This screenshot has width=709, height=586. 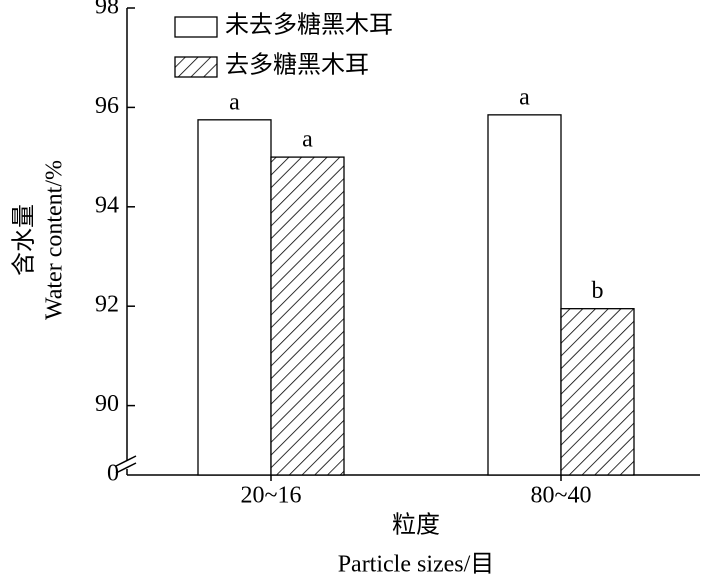 What do you see at coordinates (598, 291) in the screenshot?
I see `significance-label: b` at bounding box center [598, 291].